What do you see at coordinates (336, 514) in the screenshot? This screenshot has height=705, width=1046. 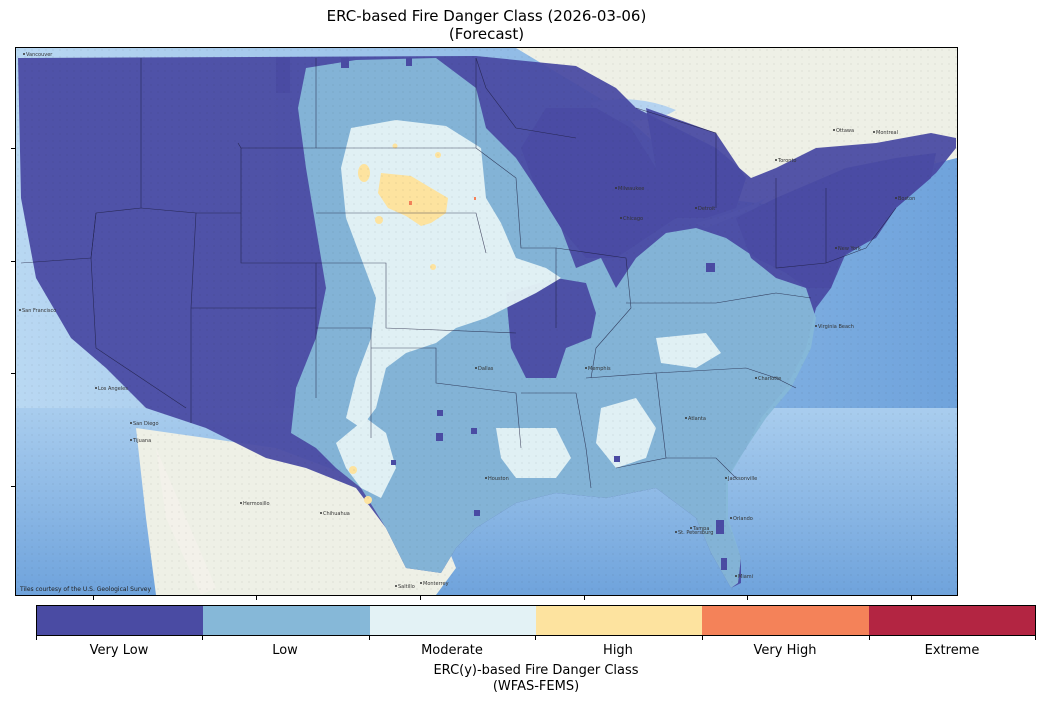 I see `city-label: Chihuahua` at bounding box center [336, 514].